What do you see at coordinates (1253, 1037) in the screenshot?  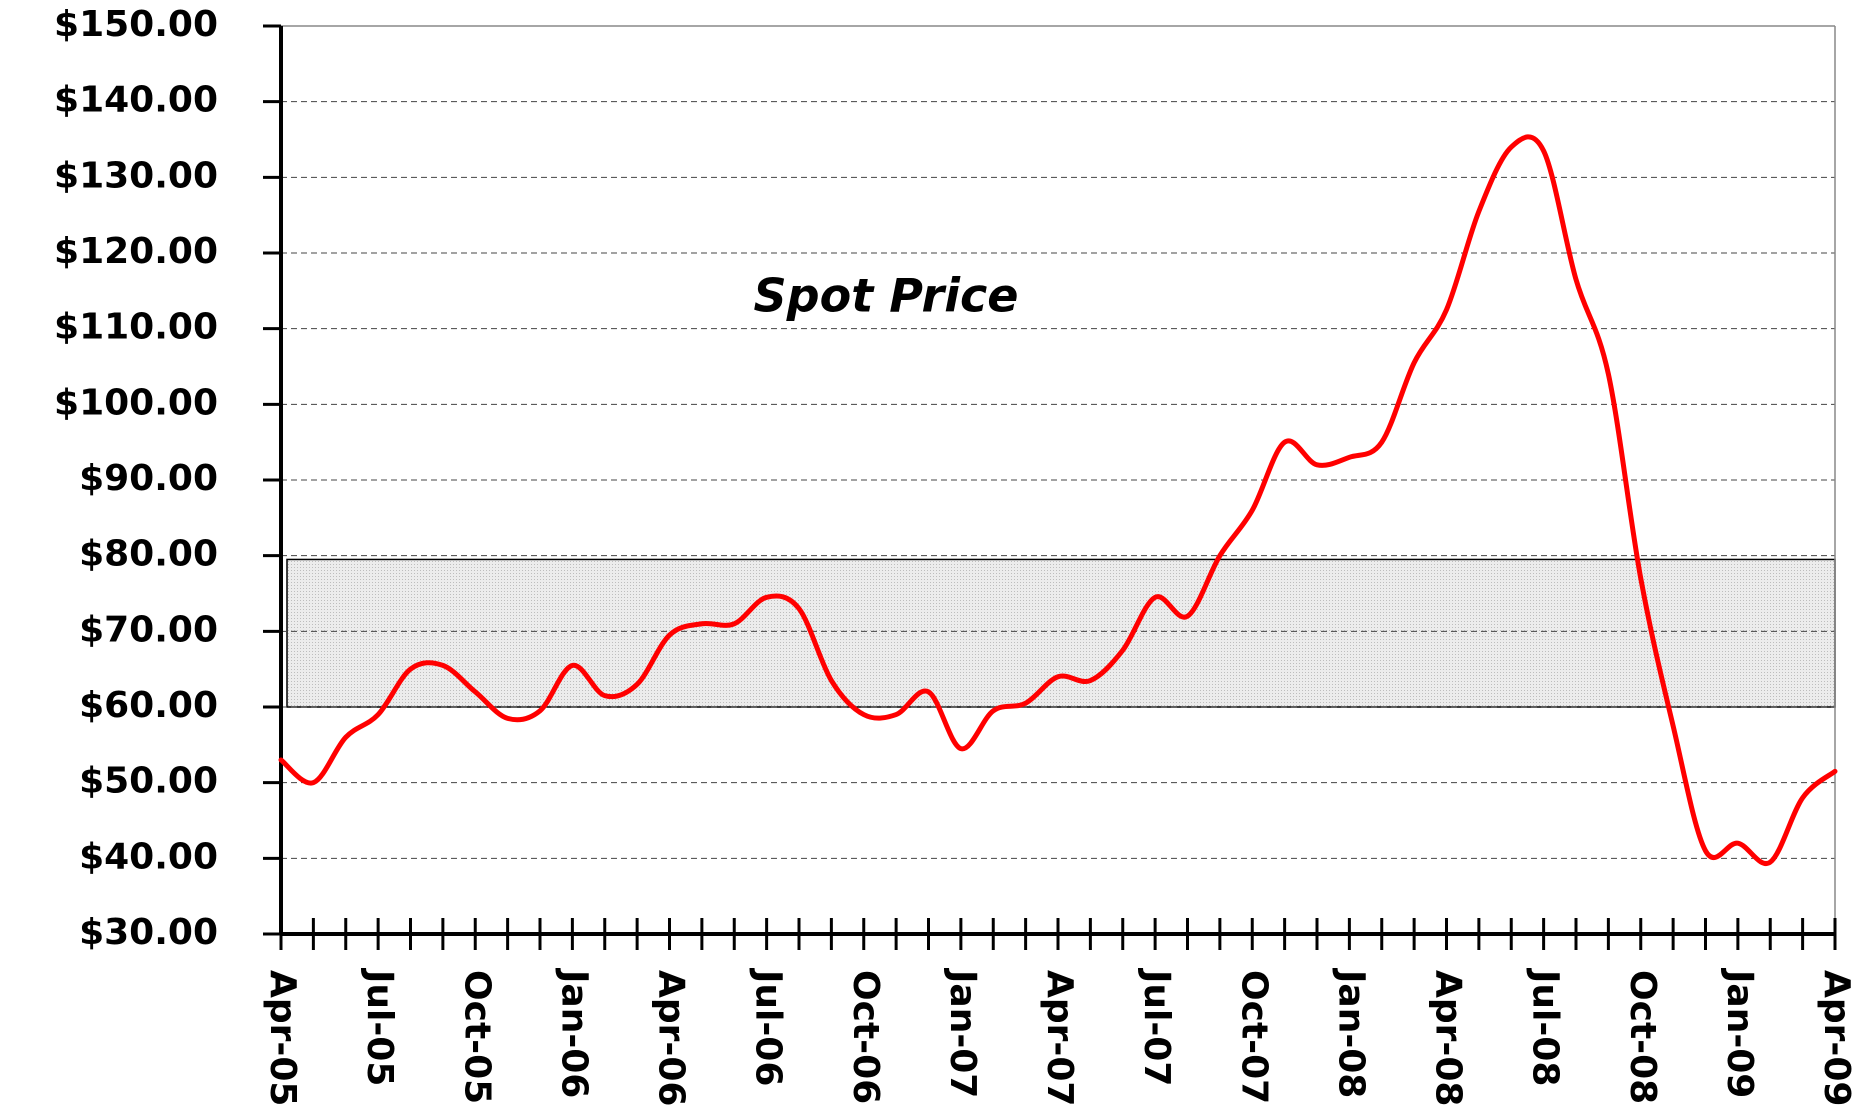 I see `x-tick-label: Oct-07` at bounding box center [1253, 1037].